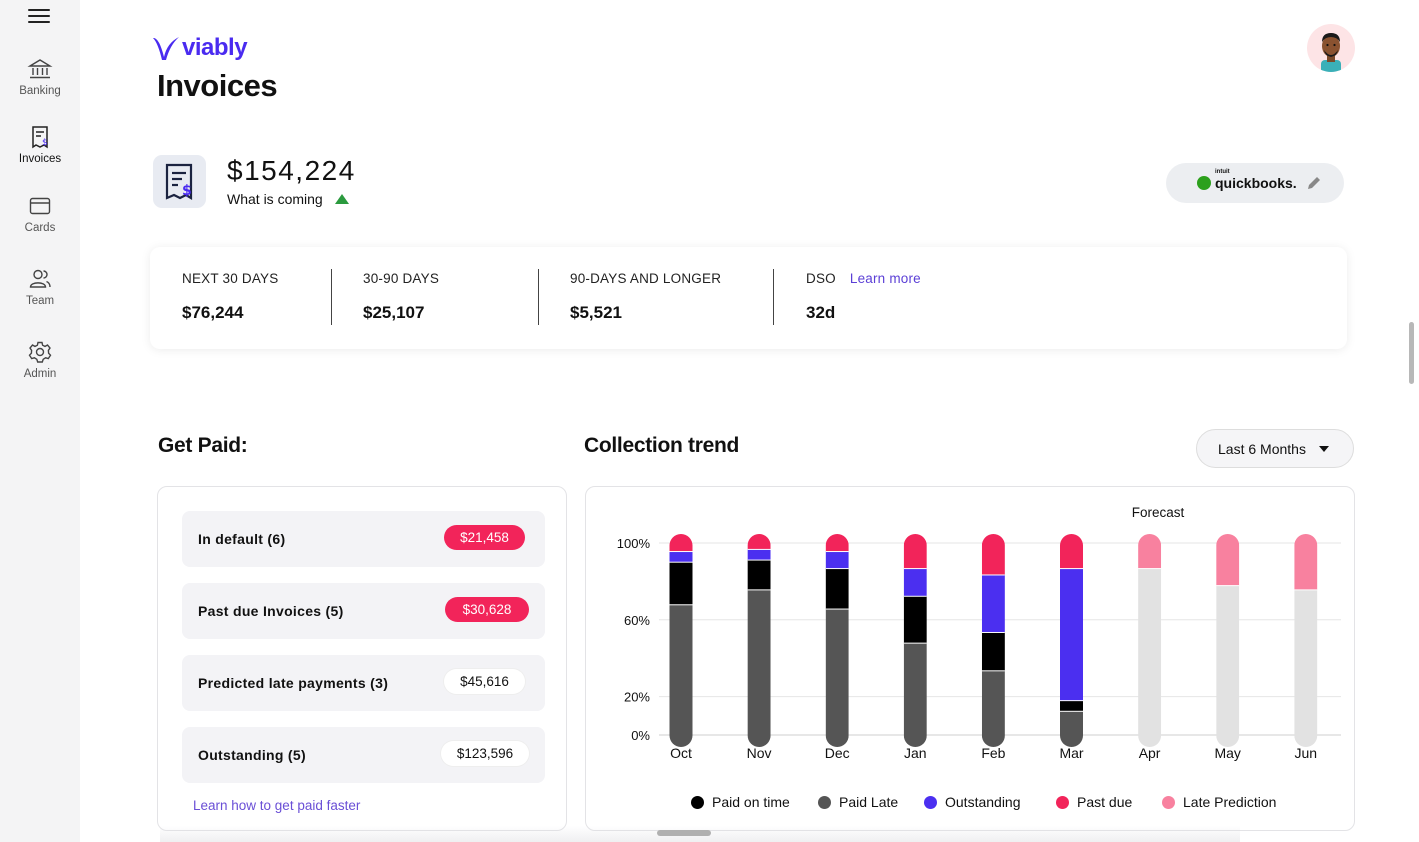  I want to click on quickbooks-logo-icon, so click(1204, 183).